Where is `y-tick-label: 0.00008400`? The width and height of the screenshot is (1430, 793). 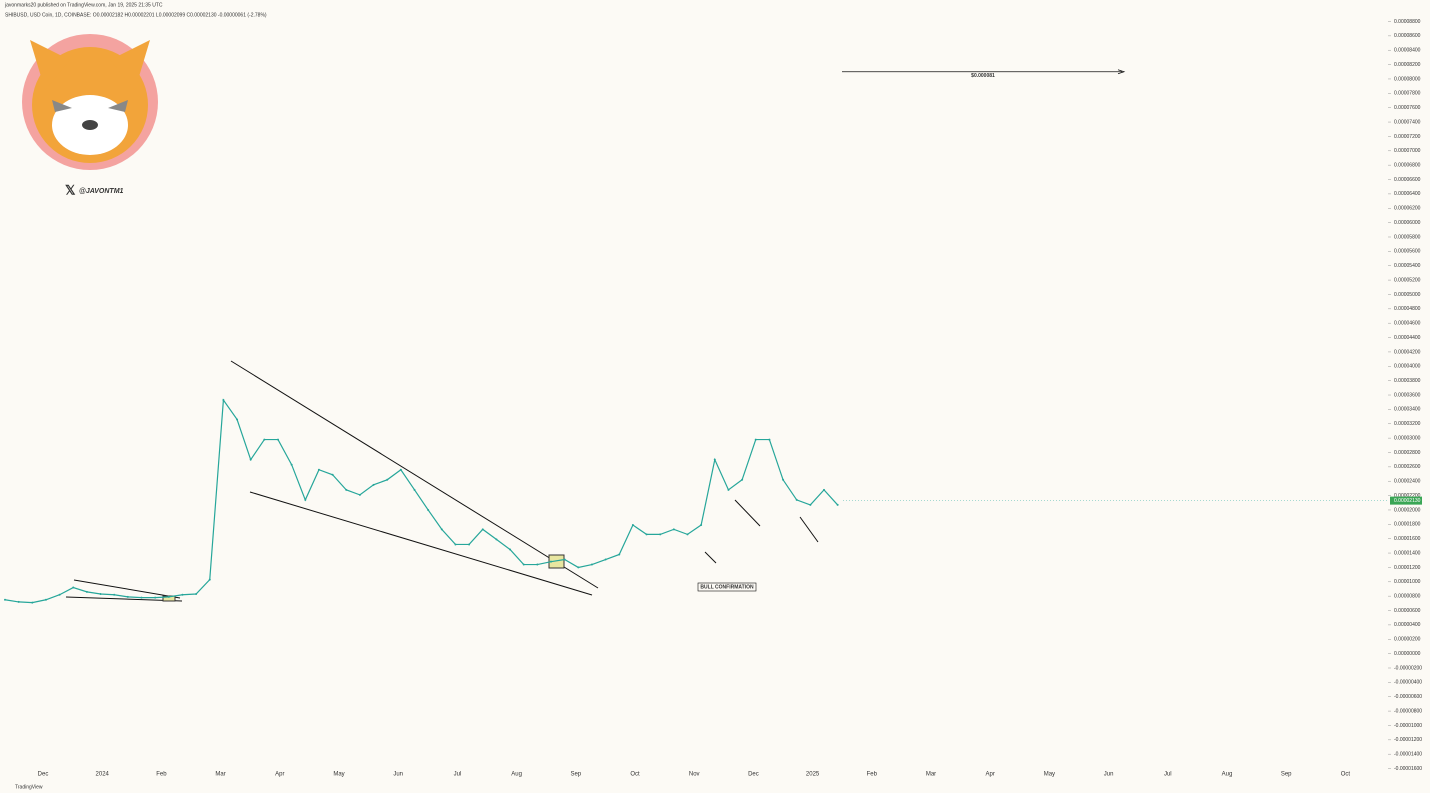 y-tick-label: 0.00008400 is located at coordinates (1407, 51).